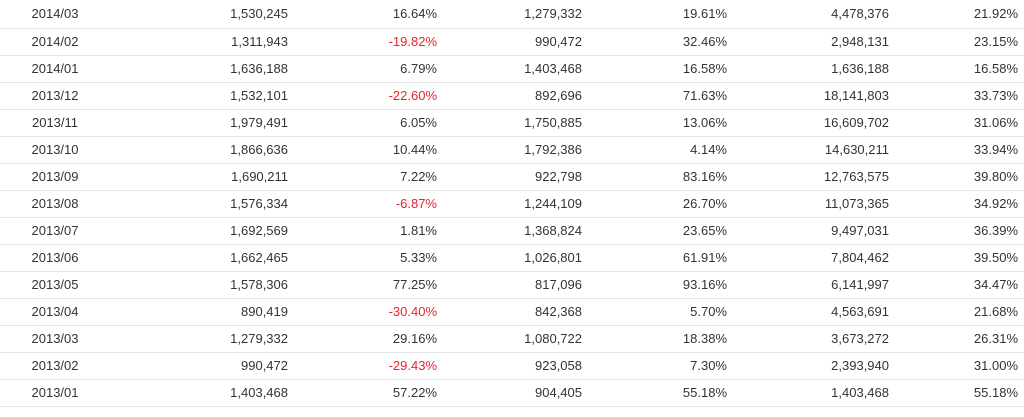 The image size is (1024, 417). What do you see at coordinates (362, 285) in the screenshot?
I see `change-cell: 77.25%` at bounding box center [362, 285].